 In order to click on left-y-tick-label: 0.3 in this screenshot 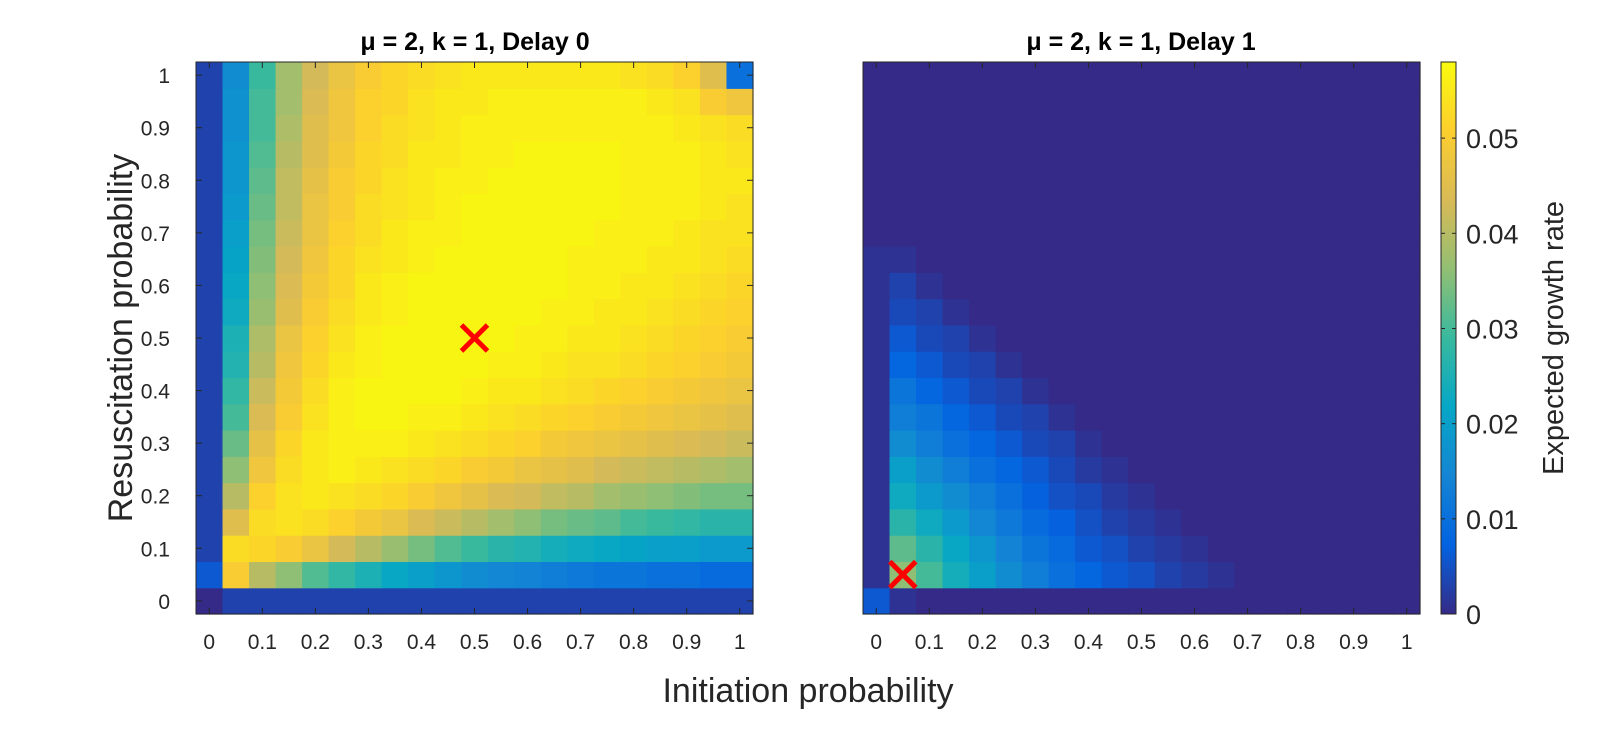, I will do `click(155, 444)`.